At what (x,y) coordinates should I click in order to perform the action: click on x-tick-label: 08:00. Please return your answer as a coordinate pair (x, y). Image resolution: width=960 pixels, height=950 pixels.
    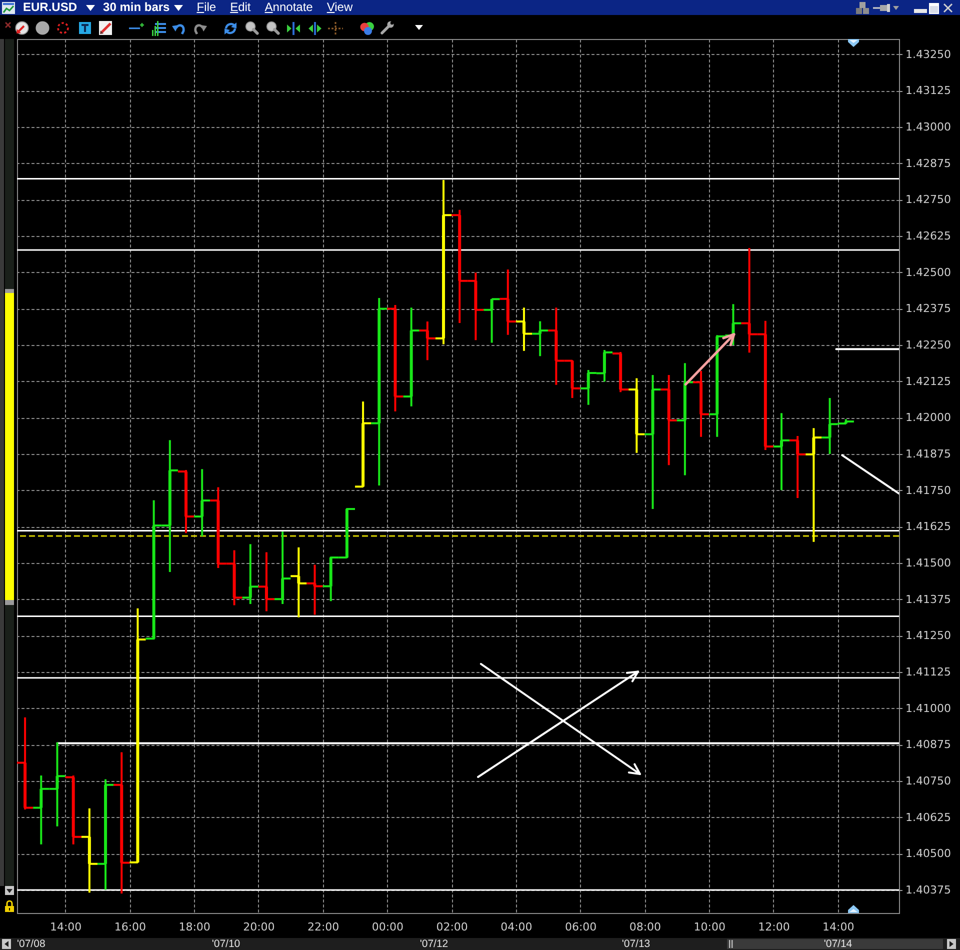
    Looking at the image, I should click on (645, 927).